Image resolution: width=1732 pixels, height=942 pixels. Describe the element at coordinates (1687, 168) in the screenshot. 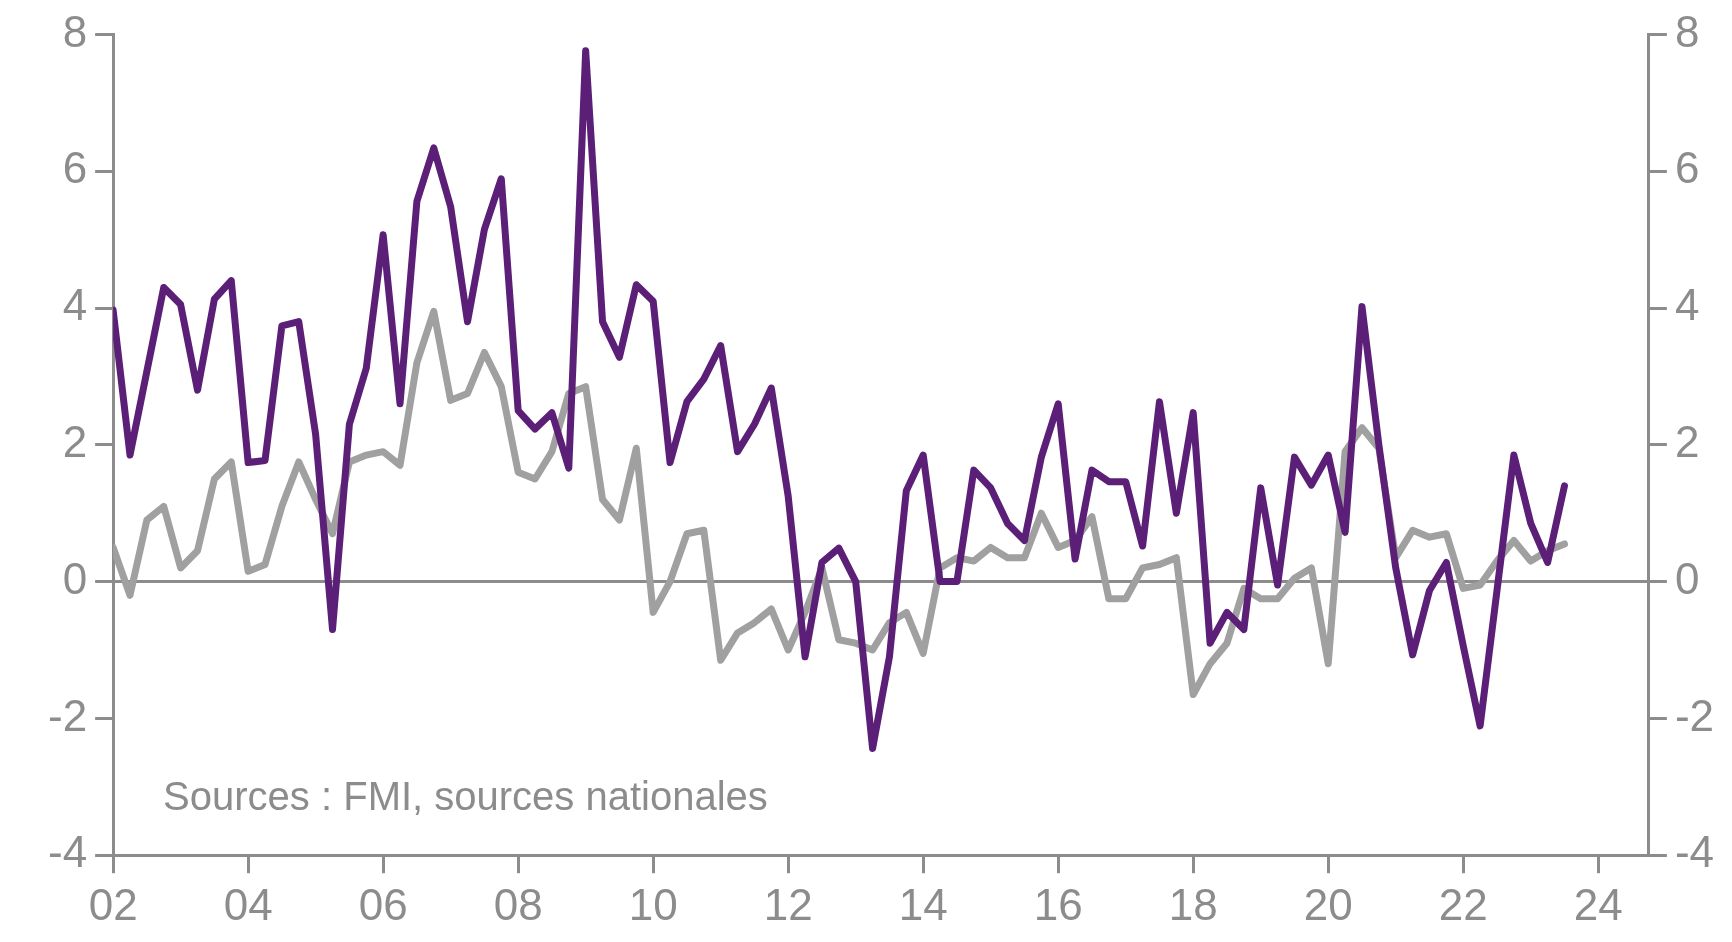

I see `y2-tick-label: 6` at that location.